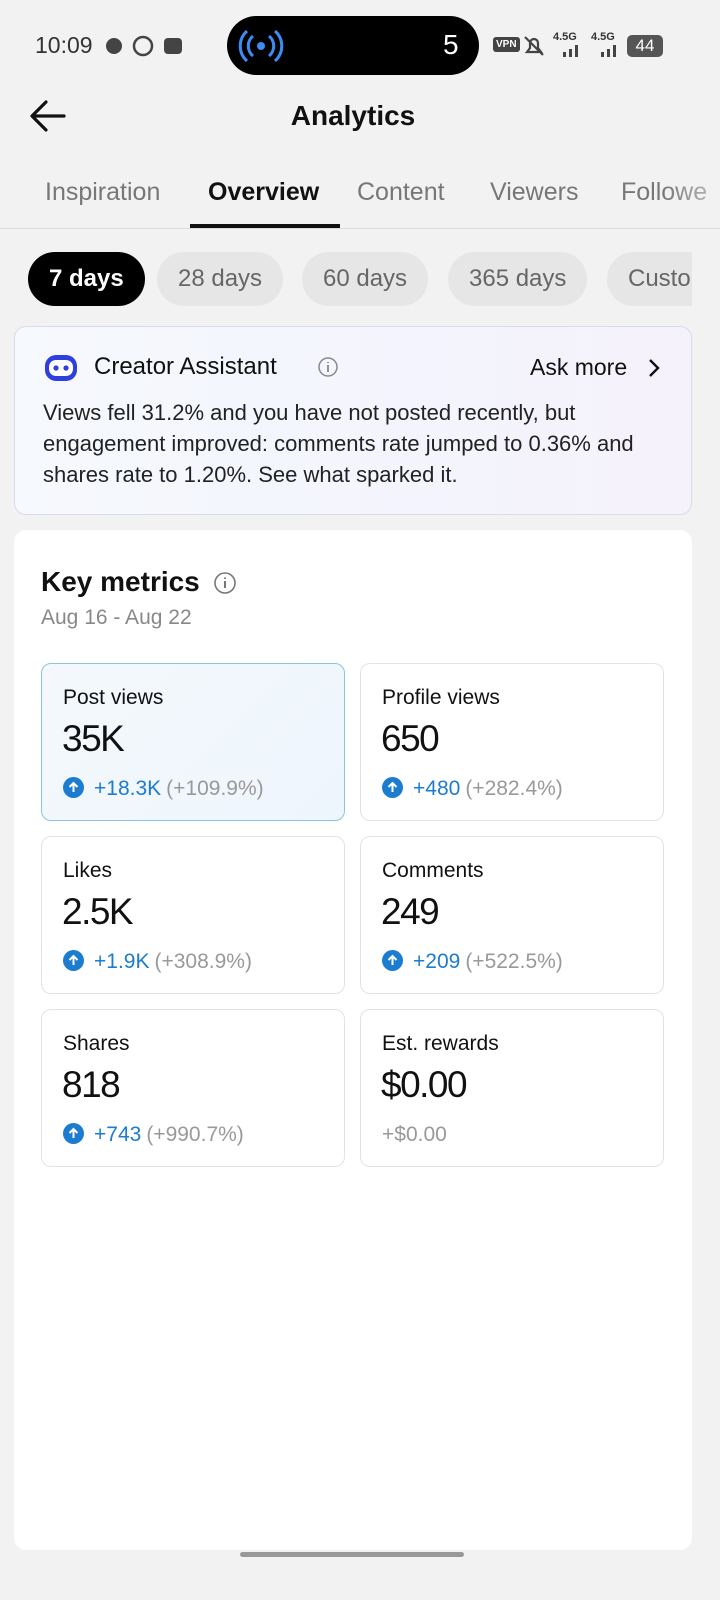 Image resolution: width=720 pixels, height=1600 pixels. What do you see at coordinates (654, 368) in the screenshot?
I see `chevron` at bounding box center [654, 368].